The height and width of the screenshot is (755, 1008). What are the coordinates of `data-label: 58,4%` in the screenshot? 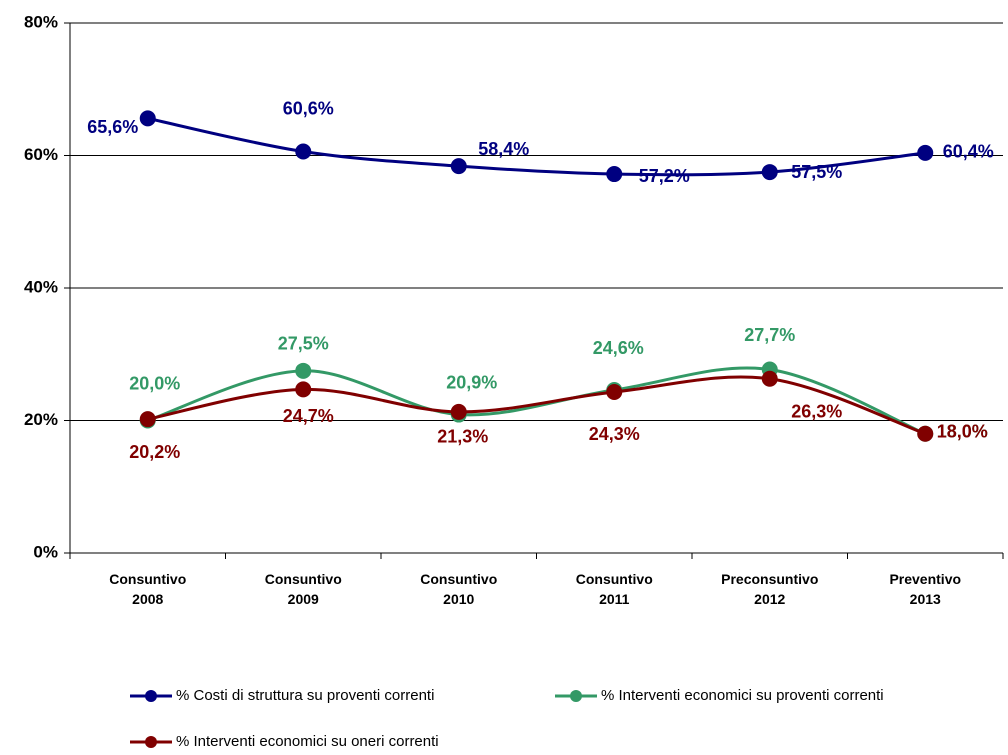 It's located at (503, 149).